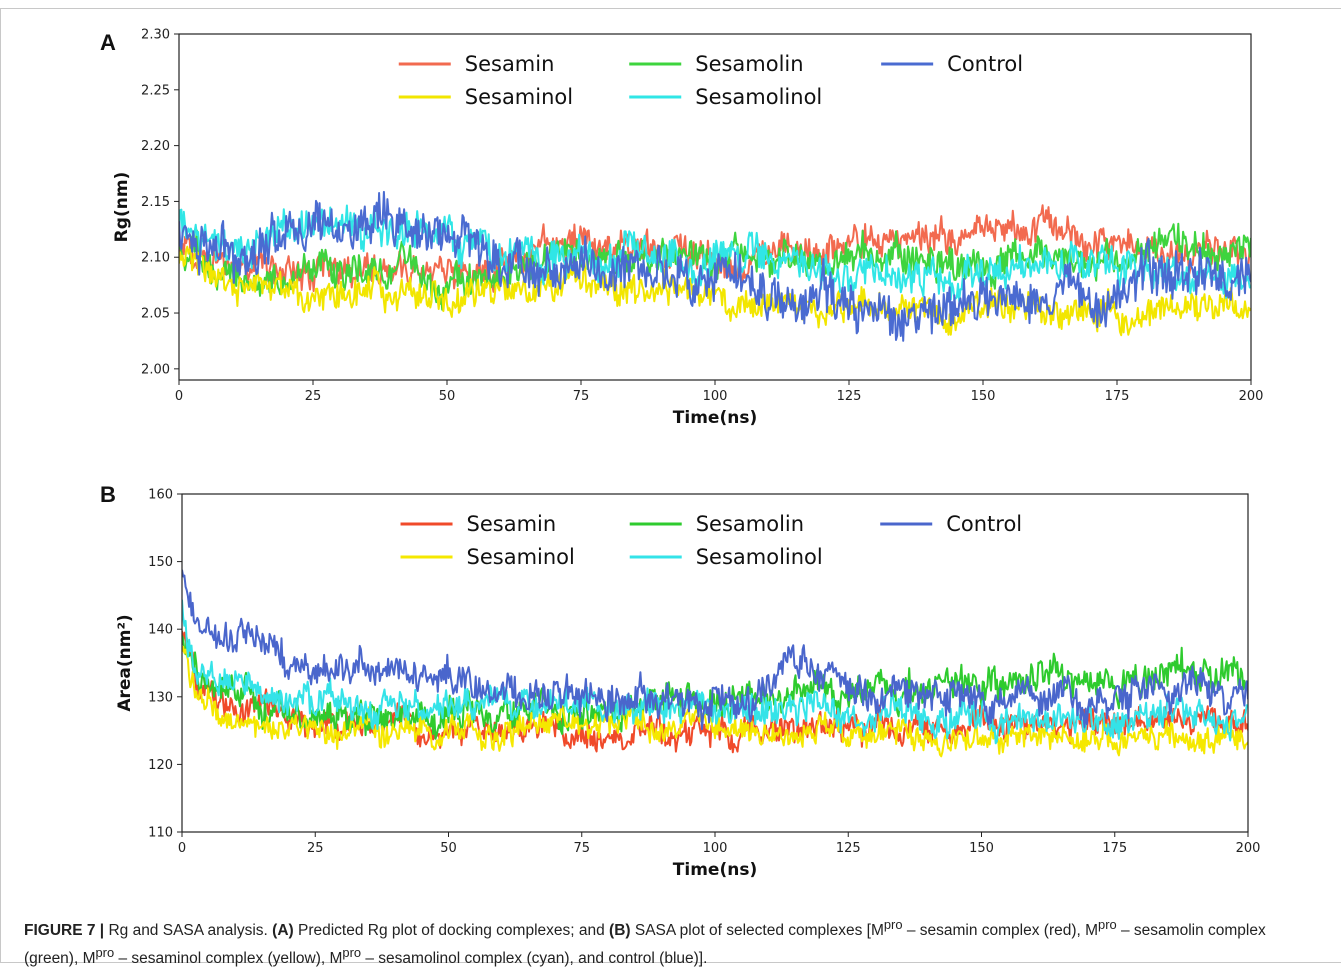 This screenshot has width=1342, height=970. I want to click on panel-label-a: A, so click(108, 42).